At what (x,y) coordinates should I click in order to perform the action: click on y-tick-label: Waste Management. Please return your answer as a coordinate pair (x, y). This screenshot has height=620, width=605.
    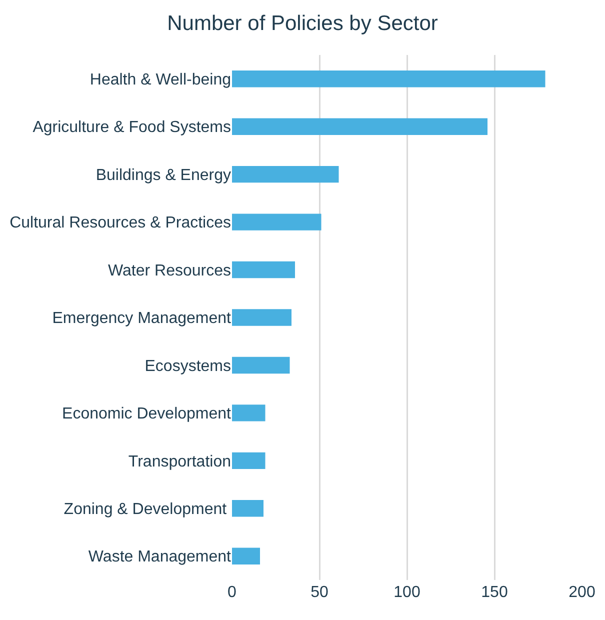
    Looking at the image, I should click on (160, 557).